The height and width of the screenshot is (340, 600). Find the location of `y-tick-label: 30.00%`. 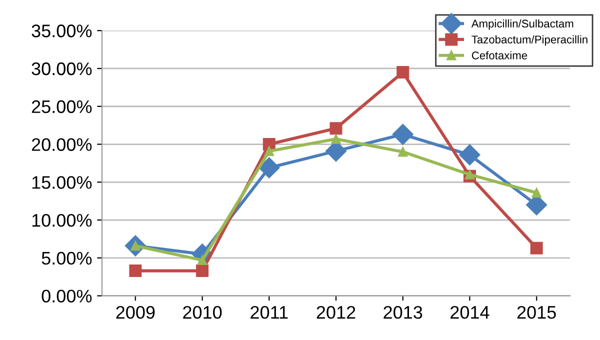

y-tick-label: 30.00% is located at coordinates (62, 69).